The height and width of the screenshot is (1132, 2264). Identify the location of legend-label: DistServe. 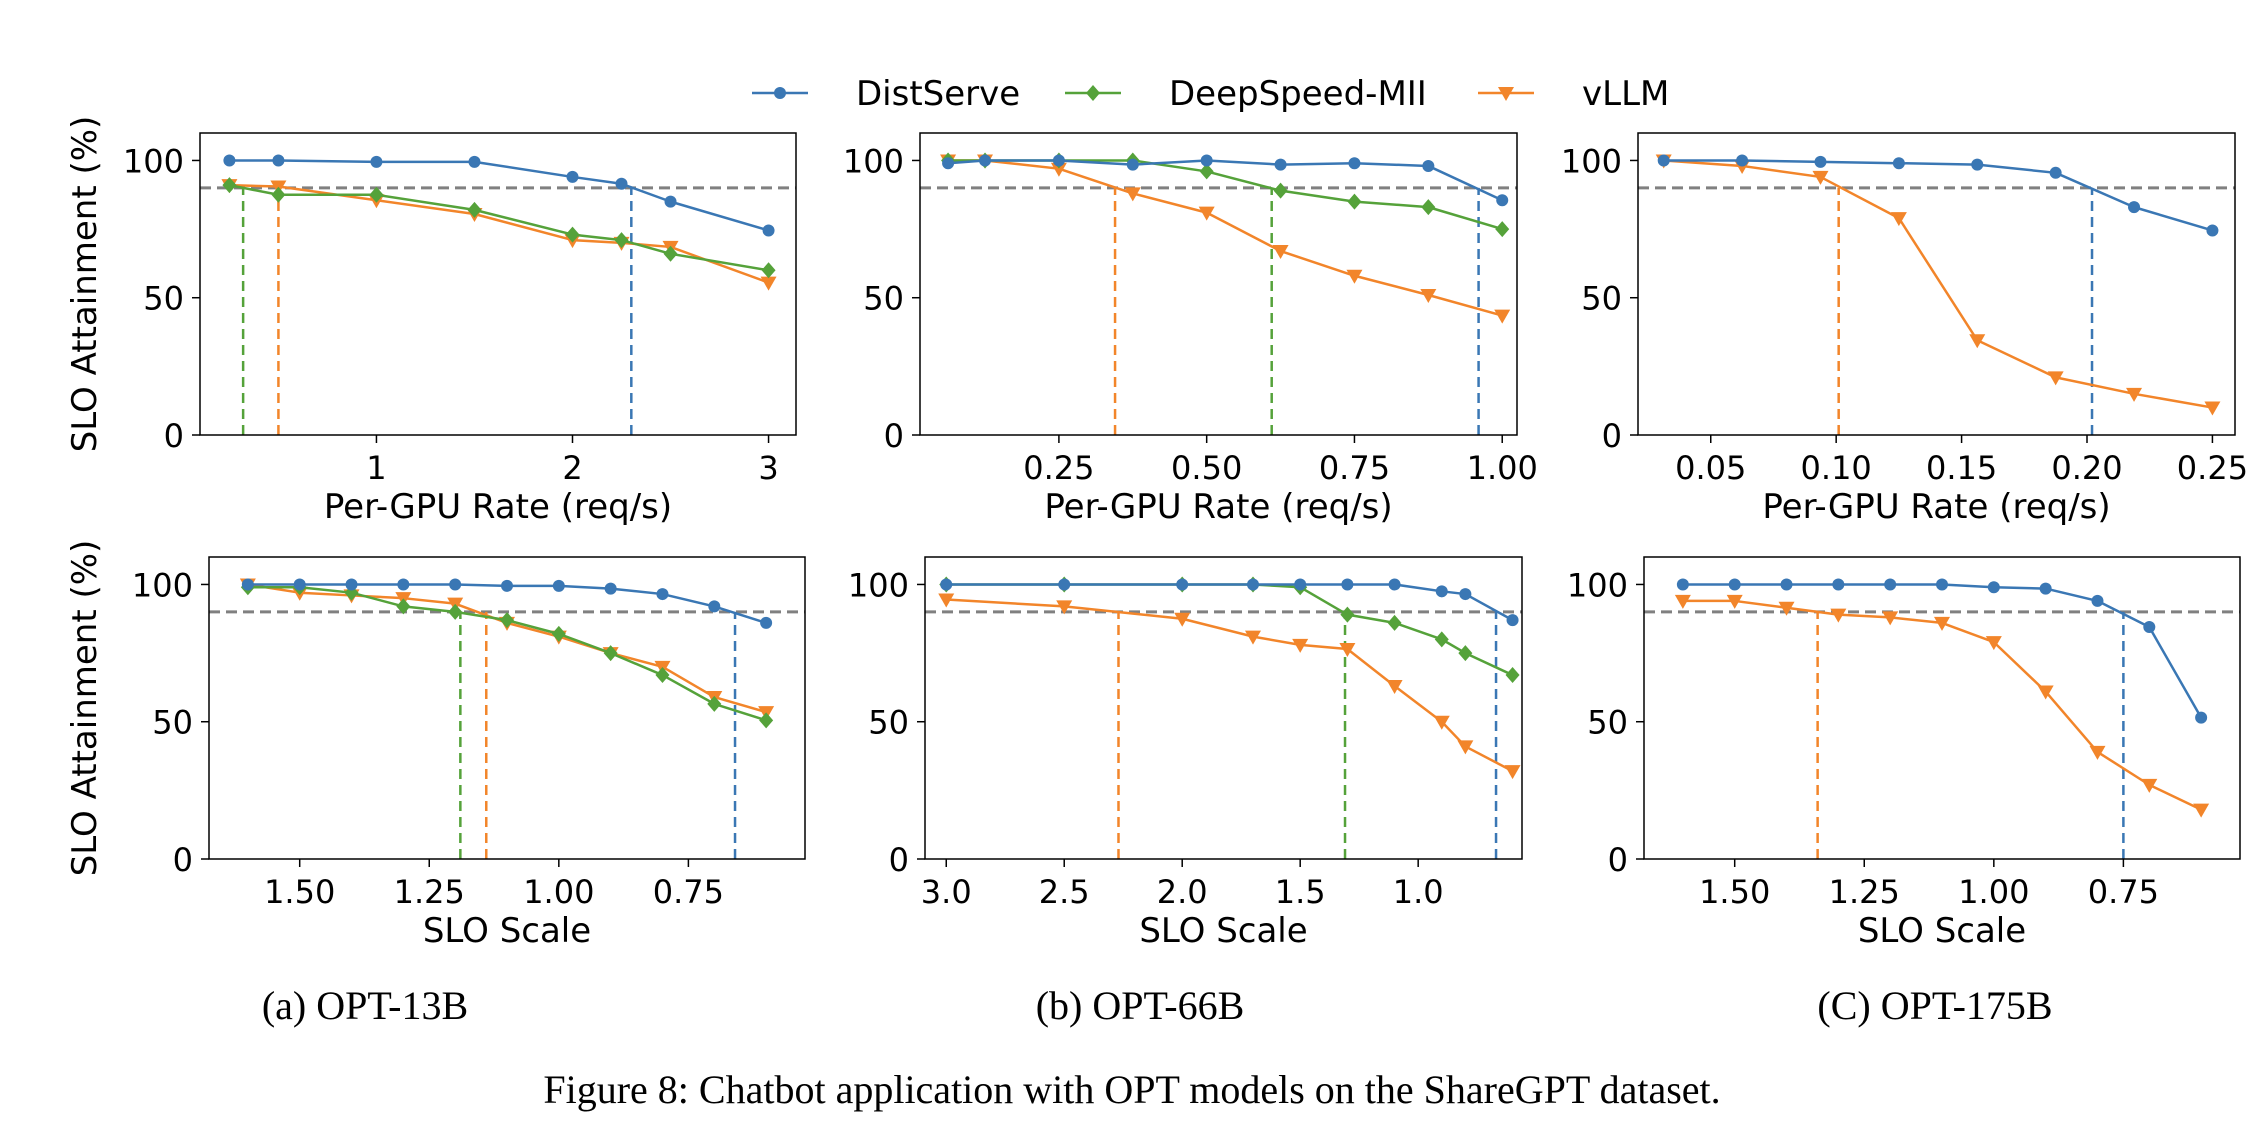
(938, 94).